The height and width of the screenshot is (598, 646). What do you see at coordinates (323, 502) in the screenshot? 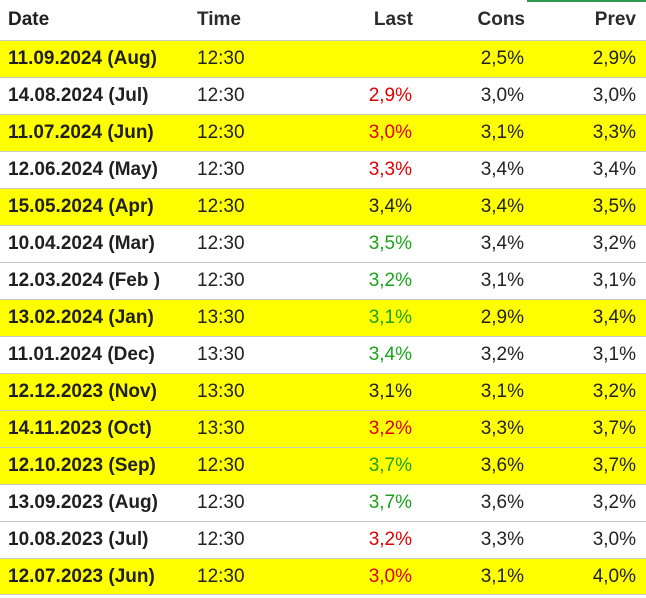
I see `table-row: 13.09.2023 (Aug) 12:30 3,7% 3,6% 3,2%` at bounding box center [323, 502].